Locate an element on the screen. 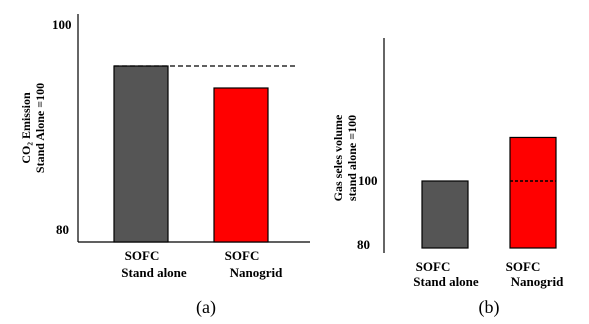  chart-a-cat2-line1: SOFC is located at coordinates (242, 255).